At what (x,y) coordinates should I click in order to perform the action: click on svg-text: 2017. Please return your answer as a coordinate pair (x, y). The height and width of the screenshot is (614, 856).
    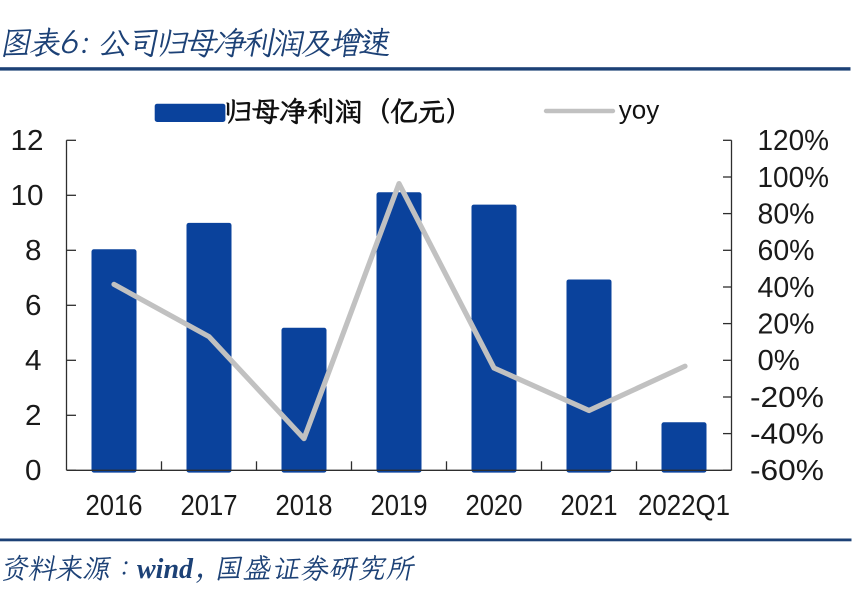
    Looking at the image, I should click on (209, 506).